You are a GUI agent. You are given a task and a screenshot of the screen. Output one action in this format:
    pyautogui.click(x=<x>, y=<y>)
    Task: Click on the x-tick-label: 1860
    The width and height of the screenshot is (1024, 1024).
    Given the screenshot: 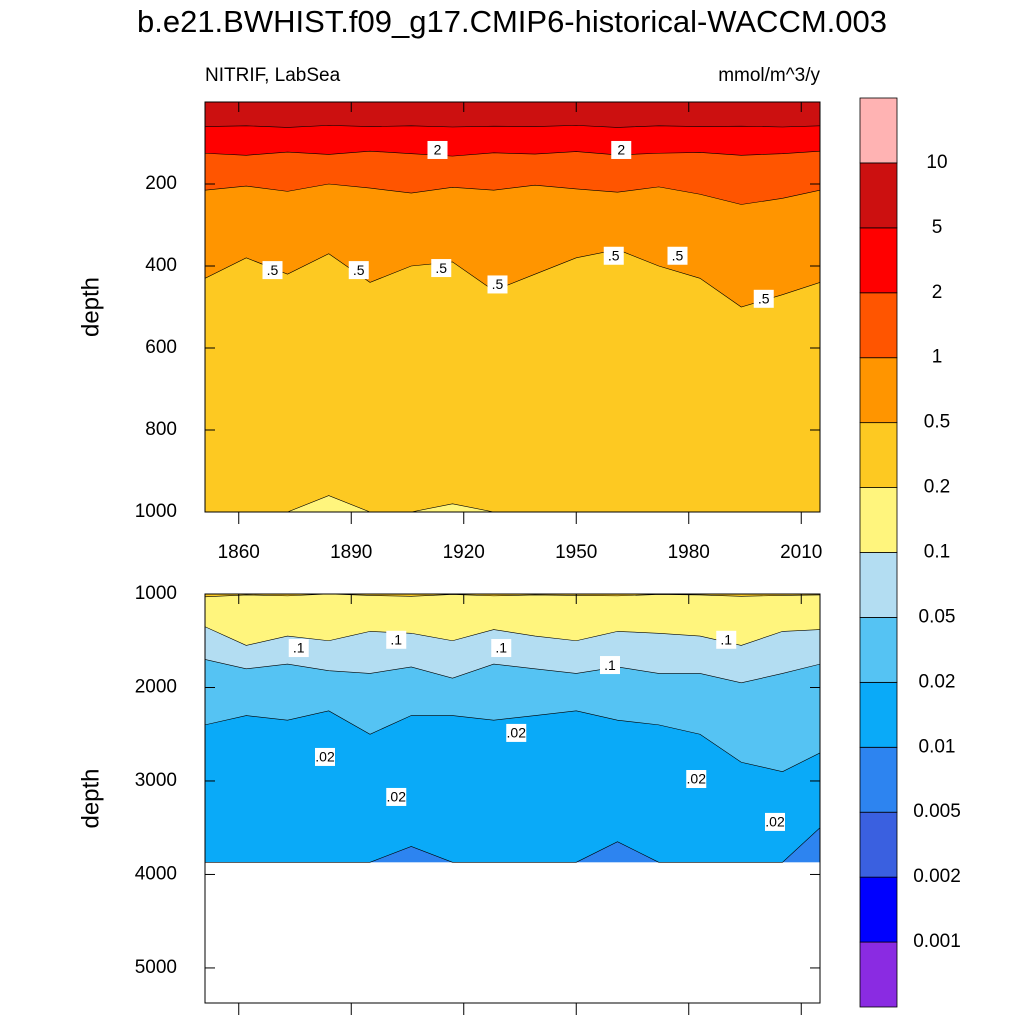 What is the action you would take?
    pyautogui.click(x=239, y=552)
    